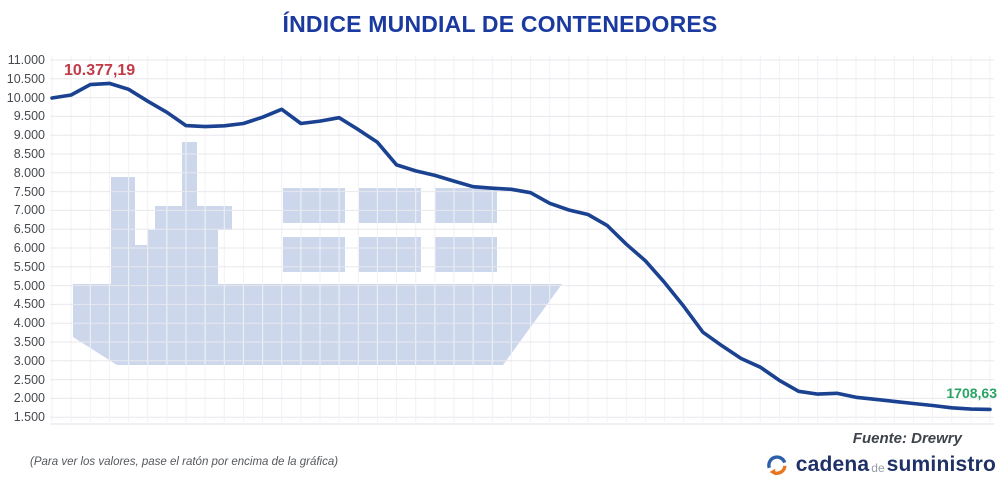  I want to click on y-axis-label: 8.000, so click(29, 172).